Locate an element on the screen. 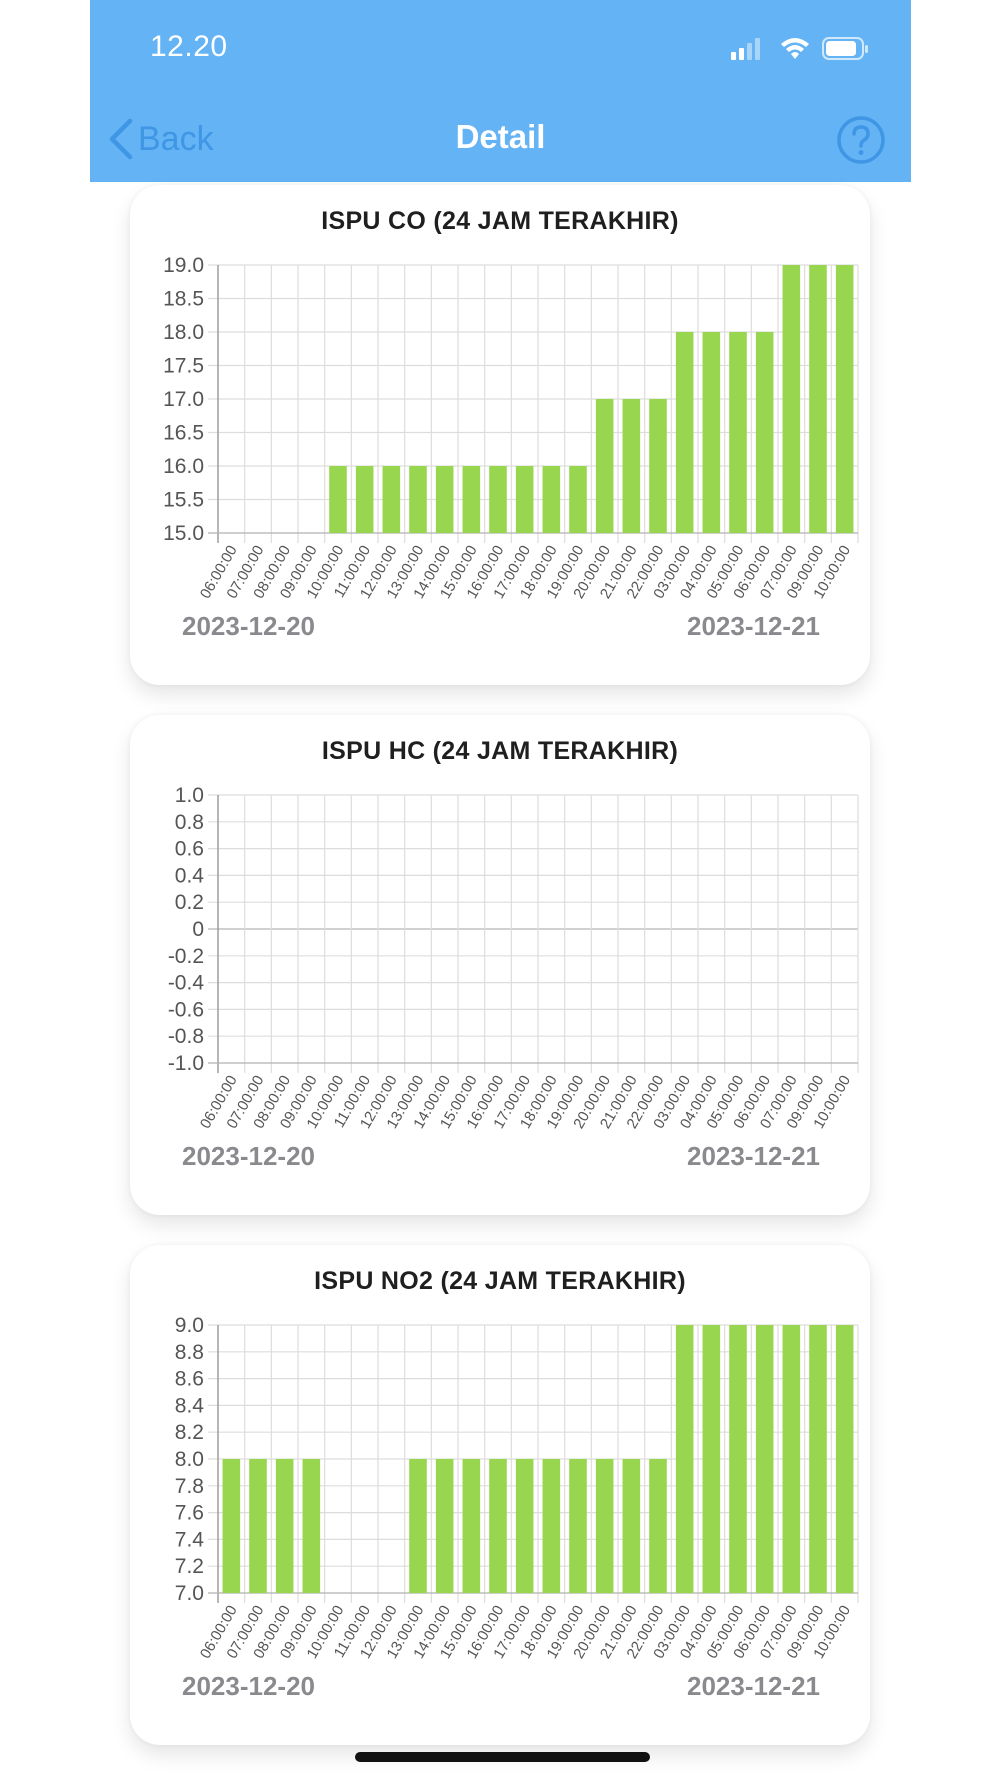 This screenshot has height=1778, width=1000. y-tick-label: 0 is located at coordinates (198, 929).